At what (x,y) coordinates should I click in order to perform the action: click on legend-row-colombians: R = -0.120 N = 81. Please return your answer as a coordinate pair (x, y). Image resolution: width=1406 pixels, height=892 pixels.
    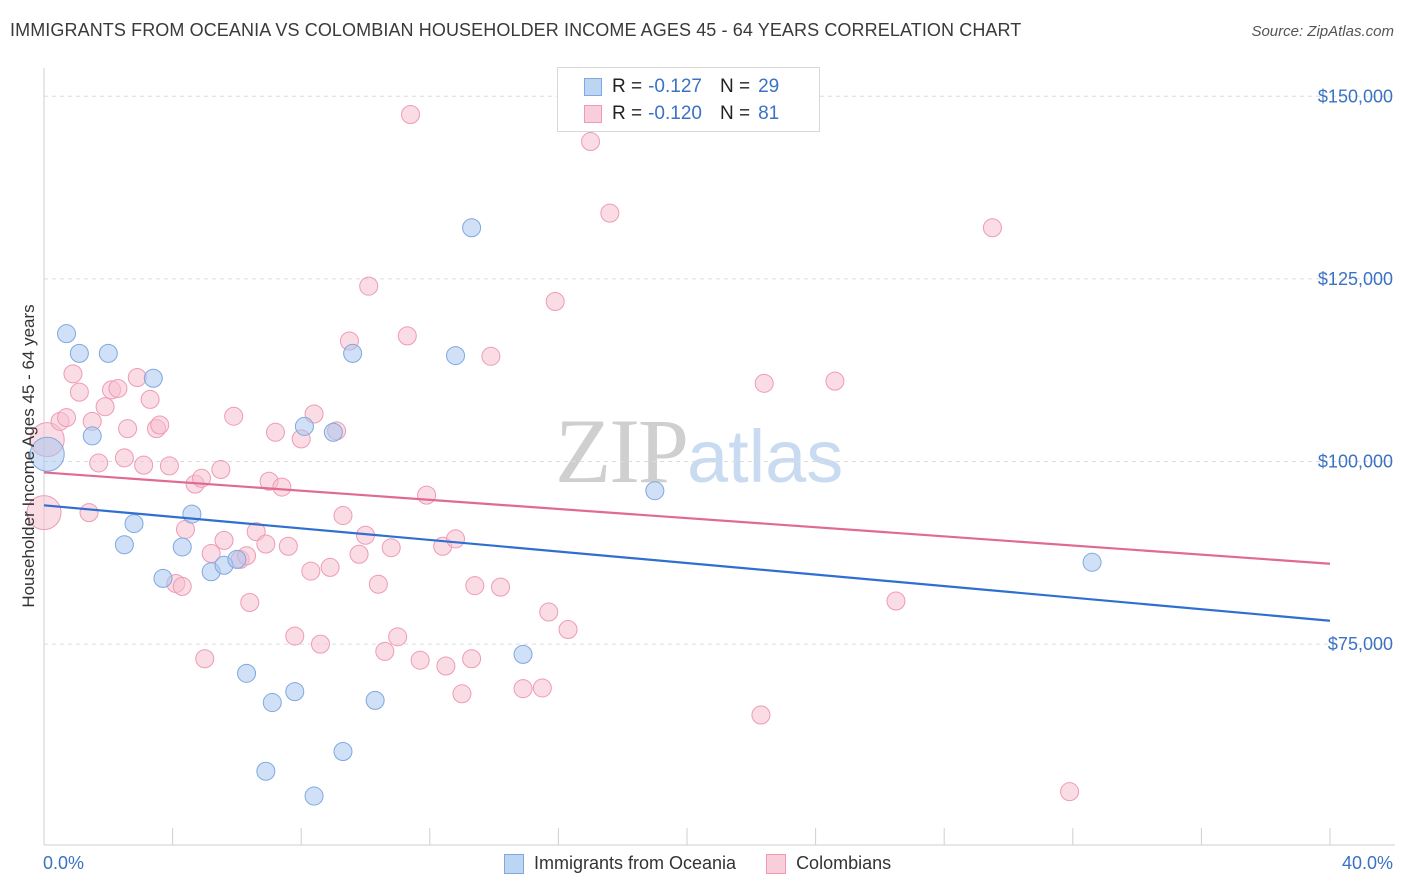
    Looking at the image, I should click on (681, 114).